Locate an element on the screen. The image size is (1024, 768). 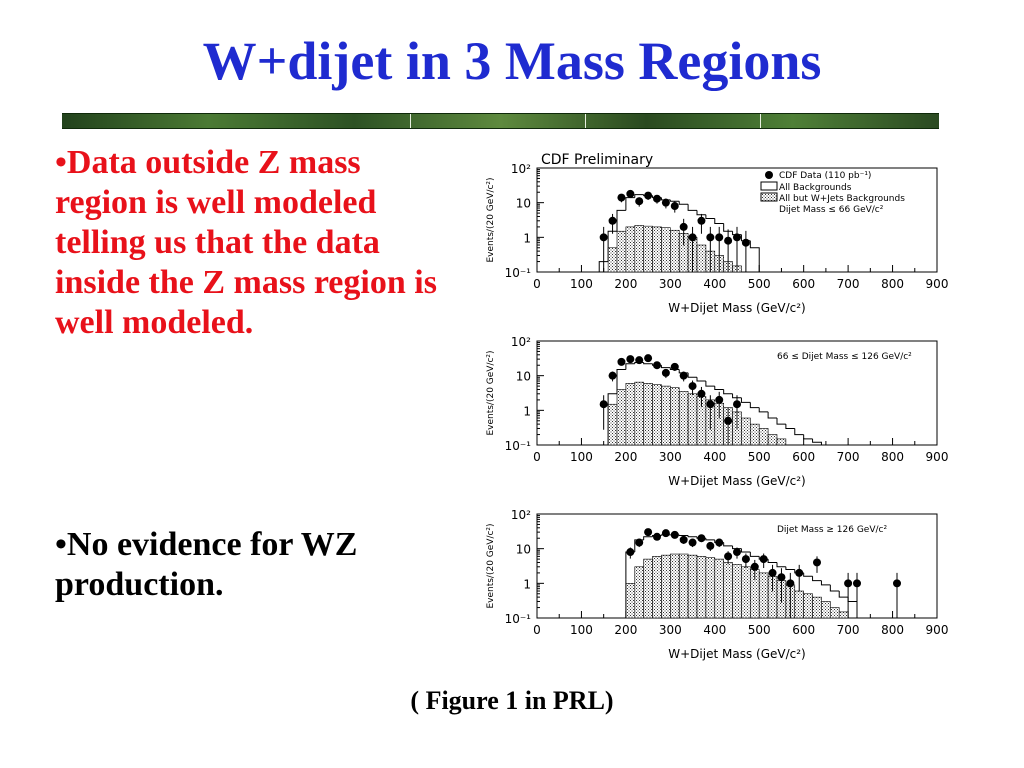
x-tick-label: 500 is located at coordinates (759, 284).